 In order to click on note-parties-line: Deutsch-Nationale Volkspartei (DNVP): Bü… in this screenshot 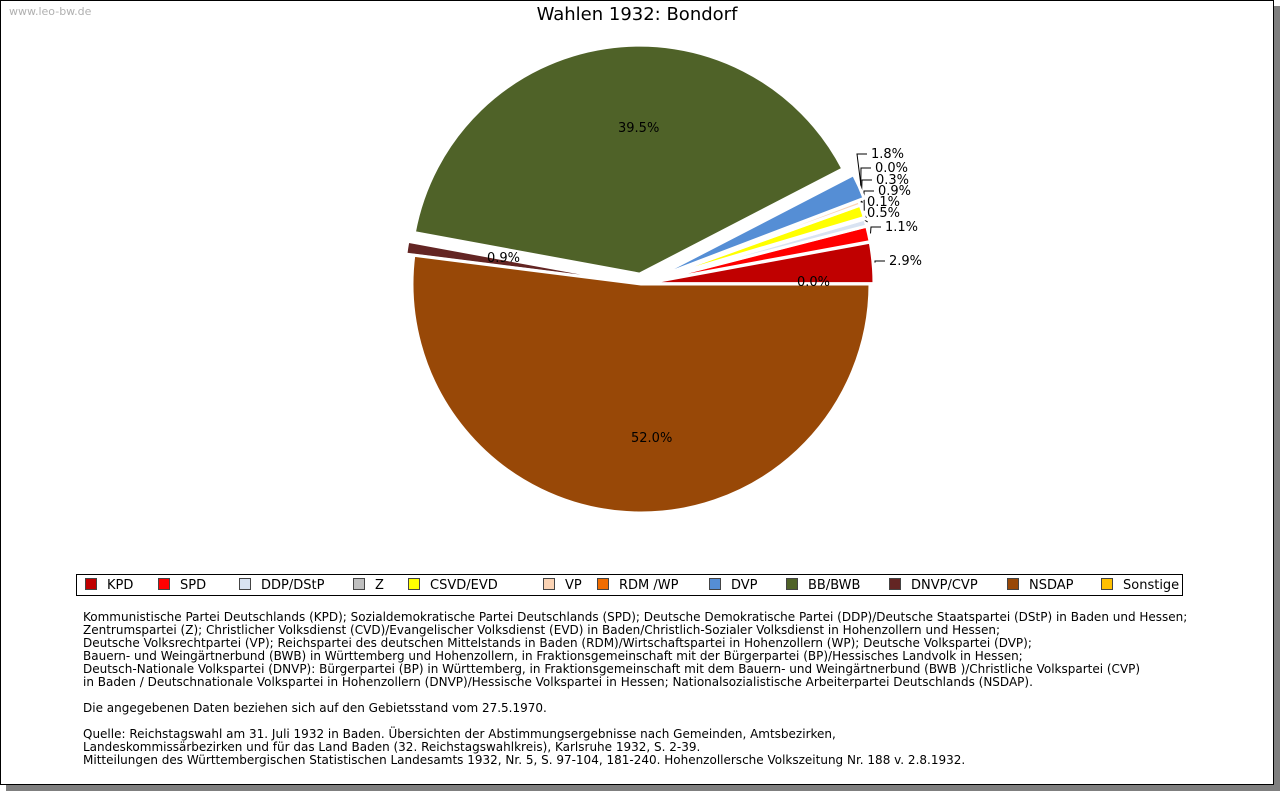, I will do `click(612, 669)`.